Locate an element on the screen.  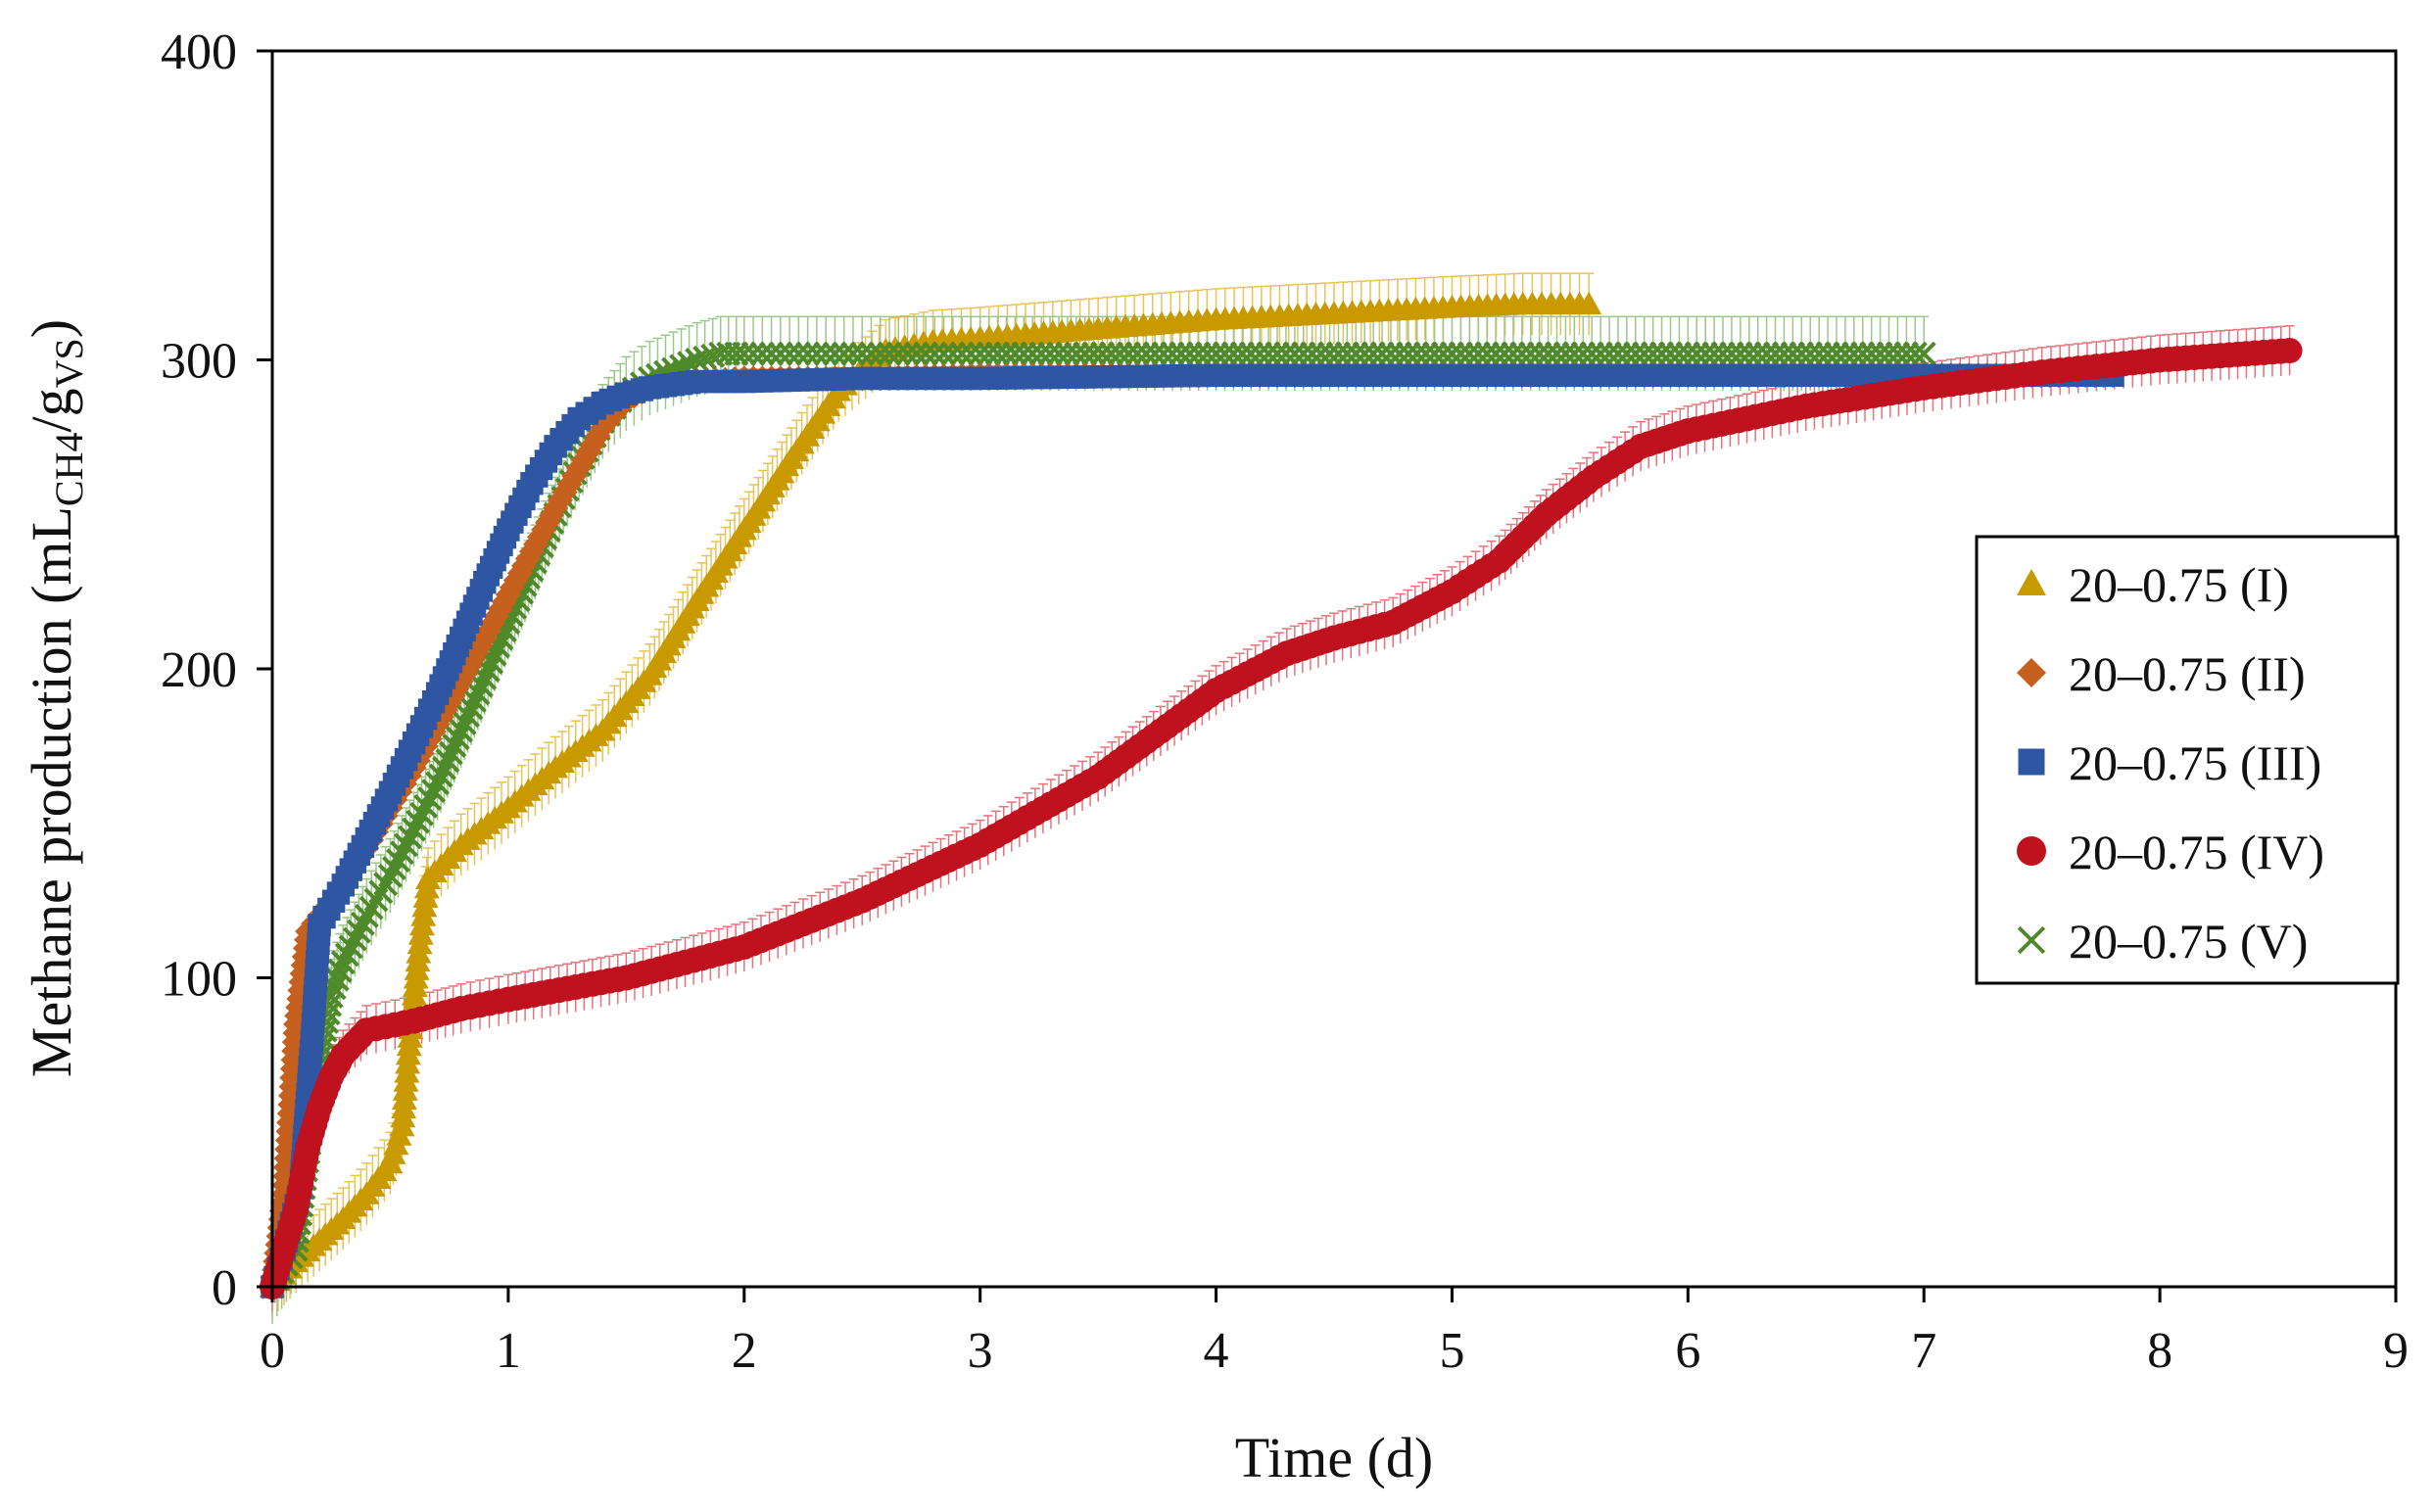
legend-entry-3: 20–0.75 (III) is located at coordinates (2169, 763).